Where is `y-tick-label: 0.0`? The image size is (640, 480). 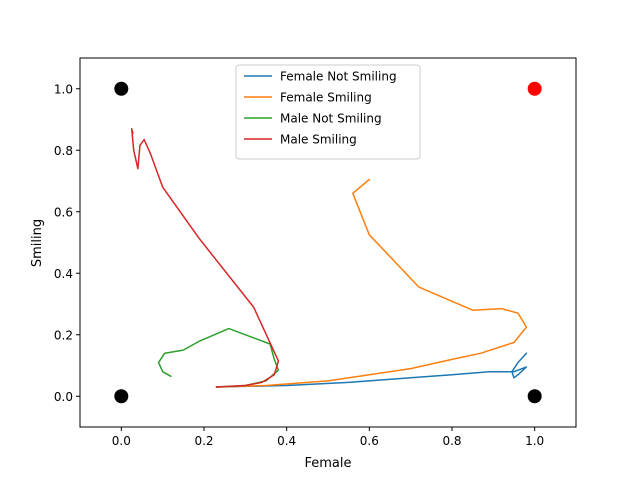
y-tick-label: 0.0 is located at coordinates (63, 397).